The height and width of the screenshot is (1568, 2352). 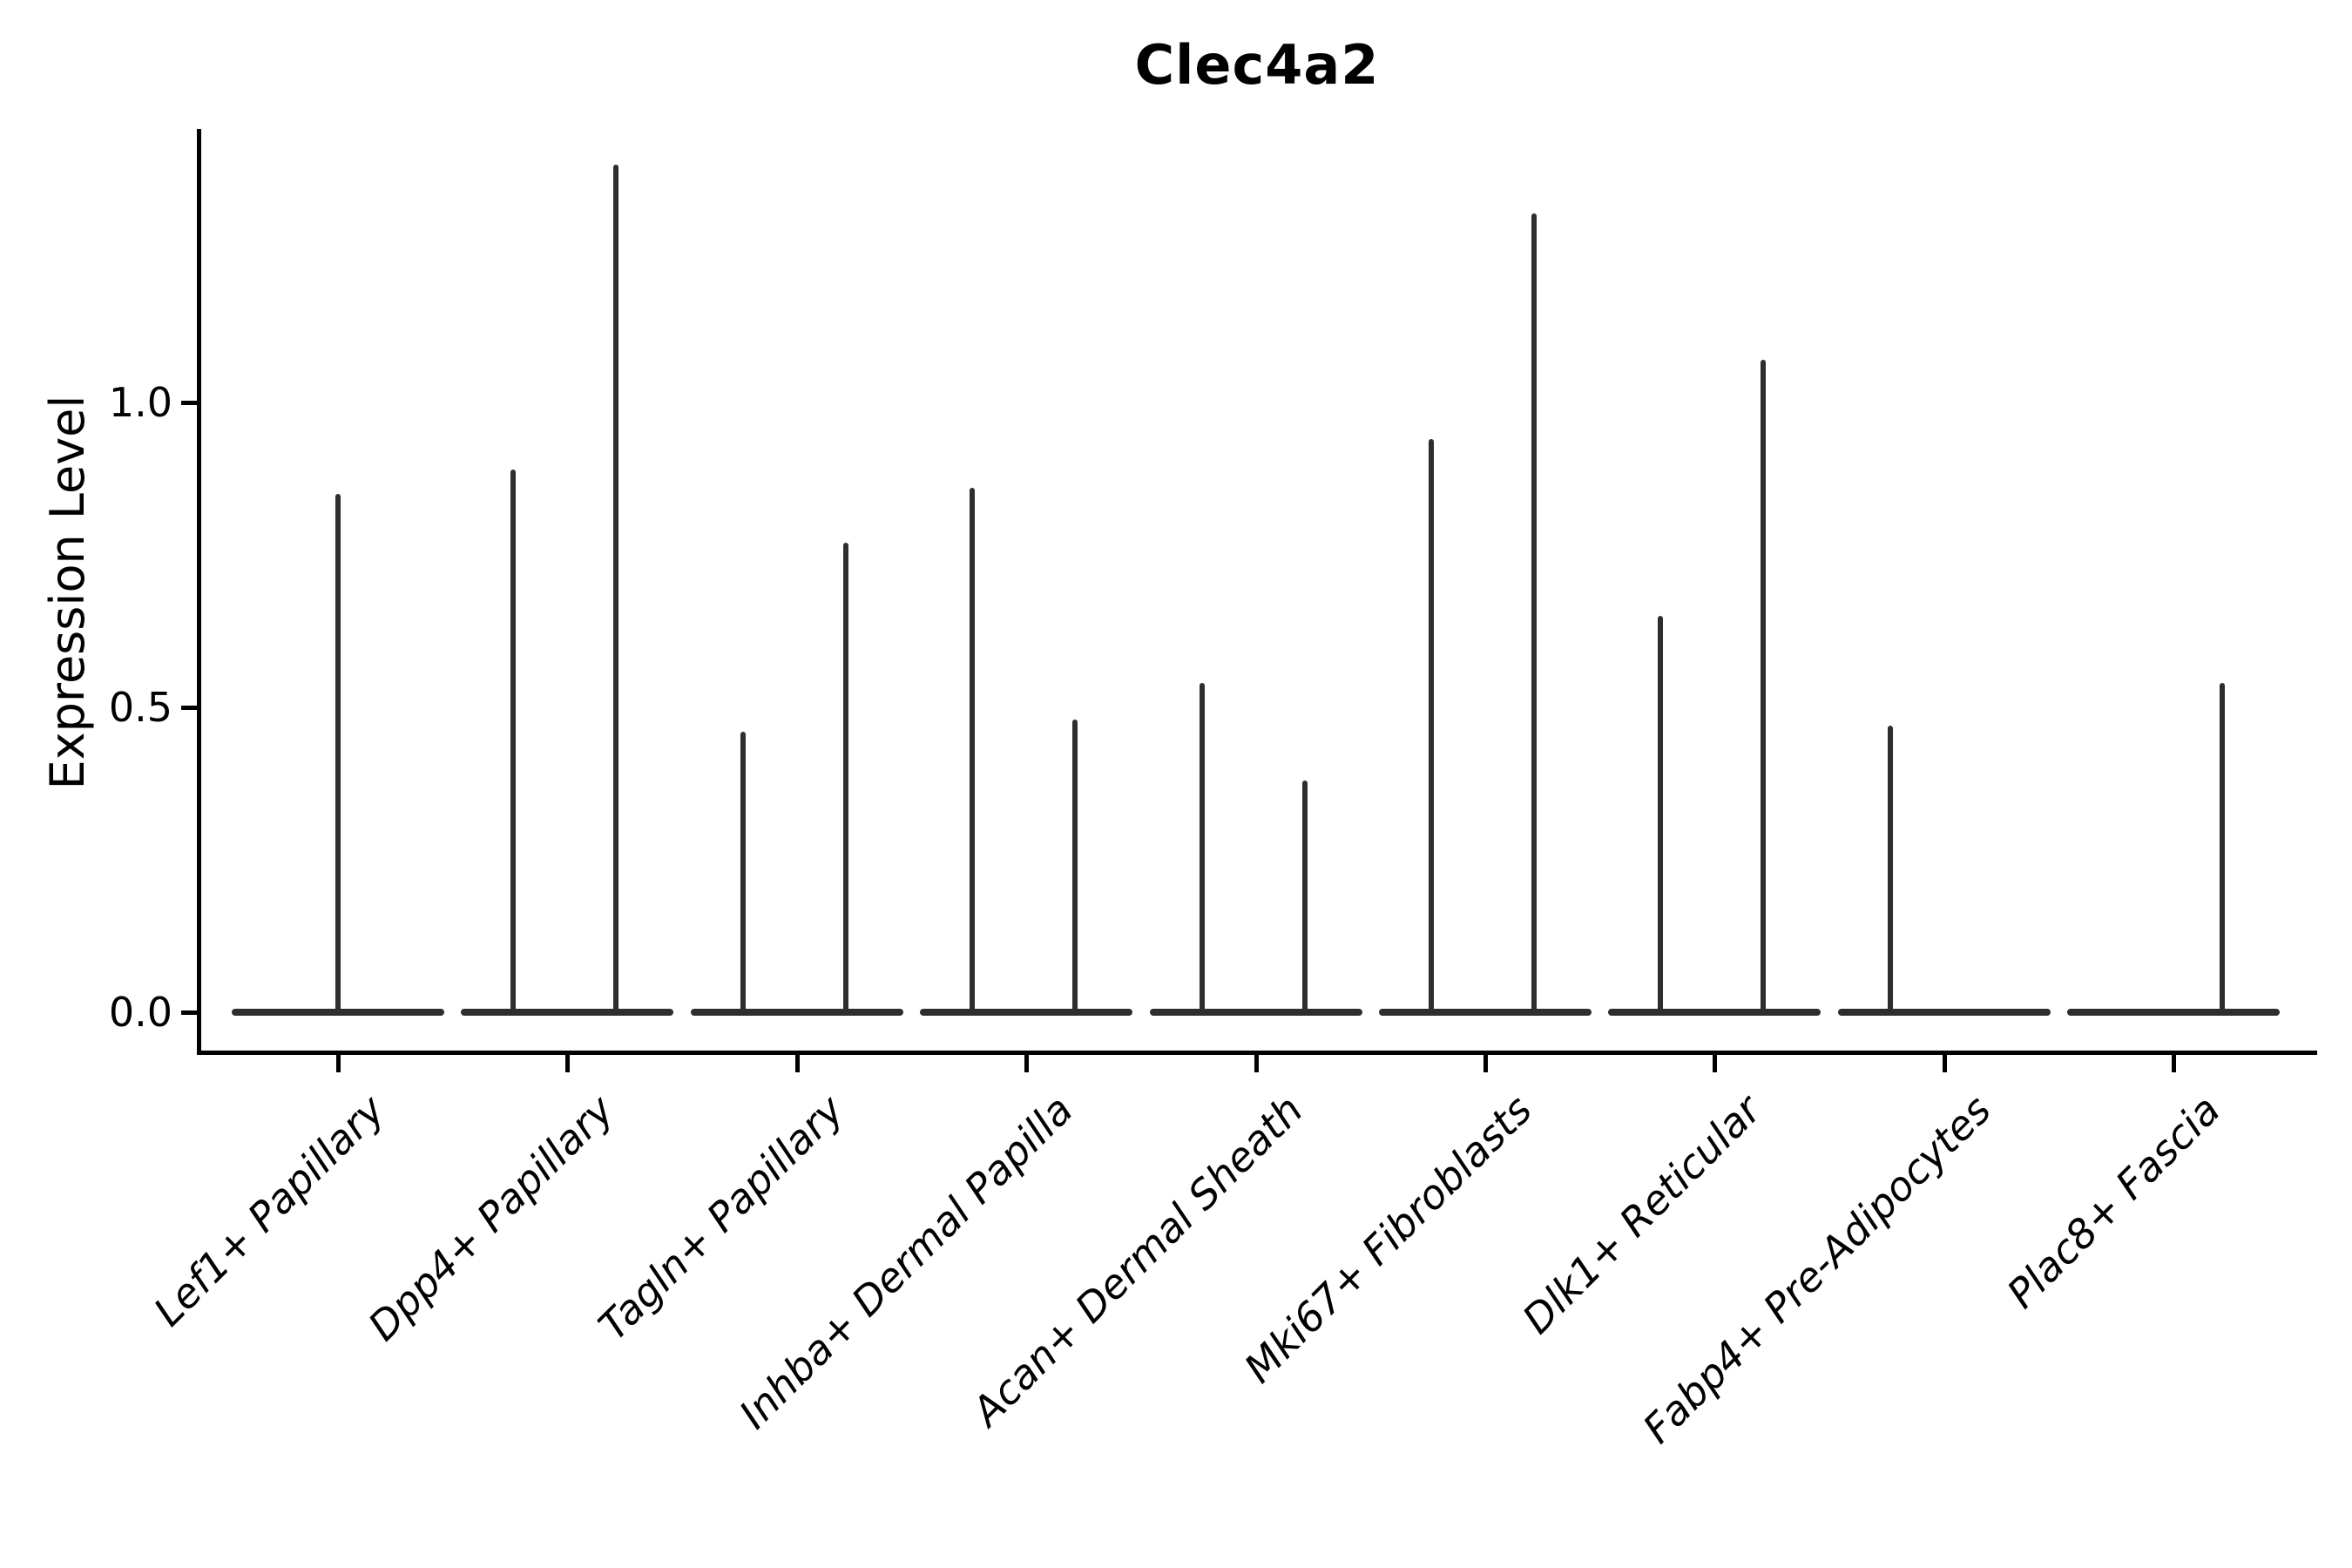 I want to click on chart-title: Clec4a2, so click(x=1257, y=65).